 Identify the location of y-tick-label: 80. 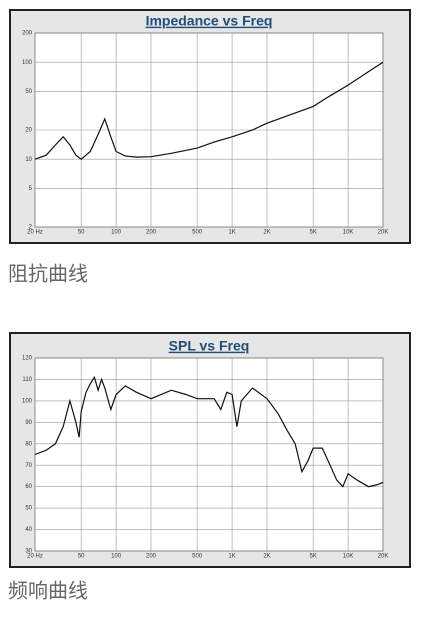
(28, 444).